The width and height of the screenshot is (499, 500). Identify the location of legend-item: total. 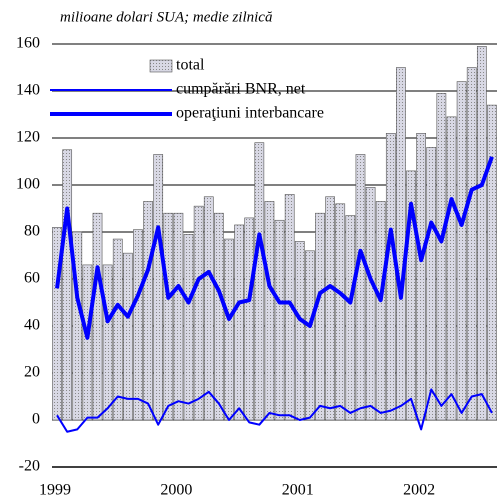
(177, 65).